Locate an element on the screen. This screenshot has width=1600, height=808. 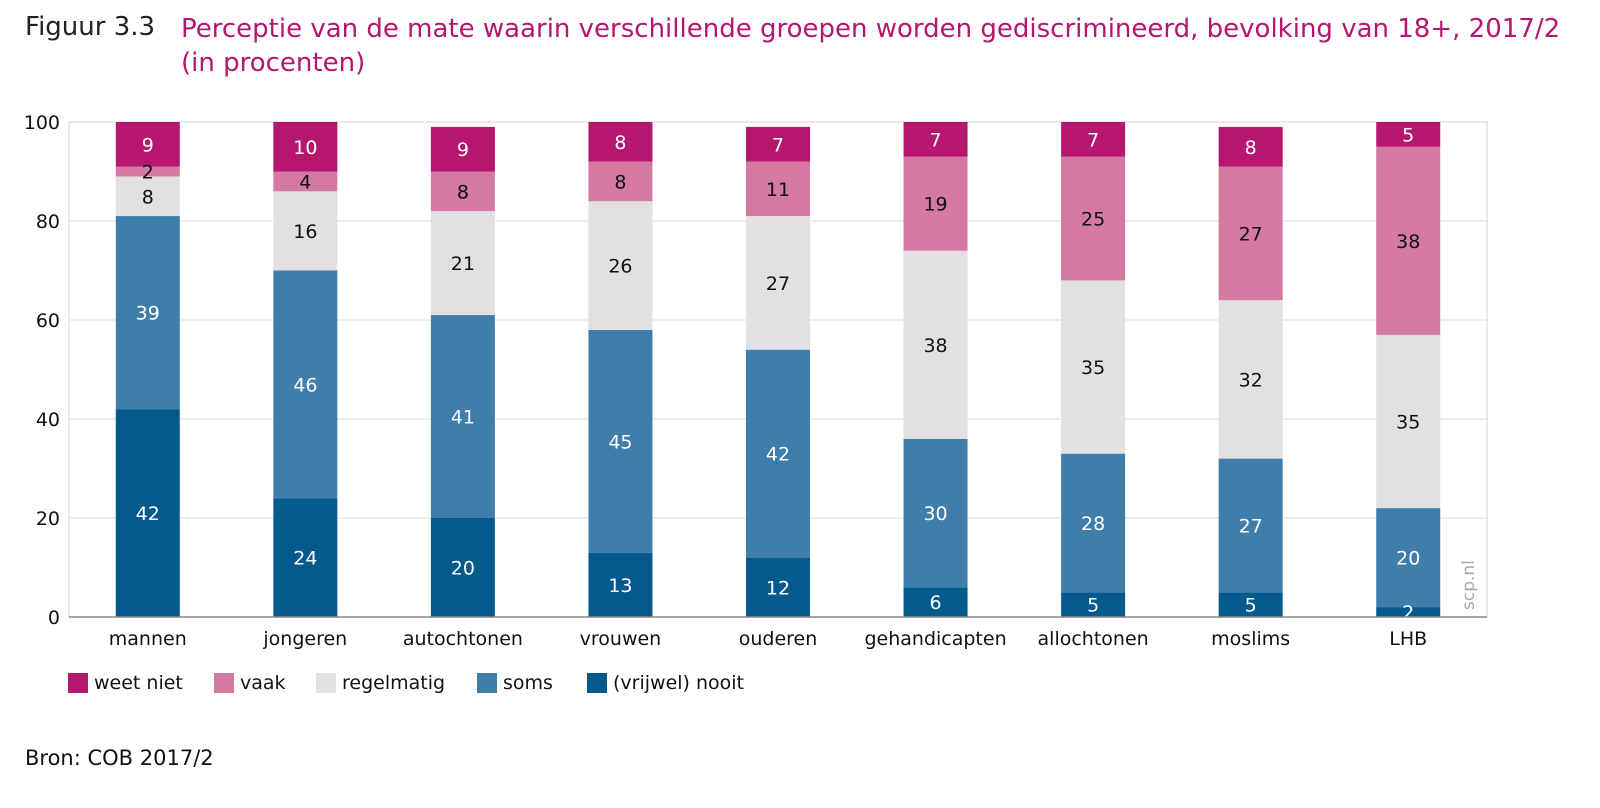
y-tick-label: 20 is located at coordinates (48, 519).